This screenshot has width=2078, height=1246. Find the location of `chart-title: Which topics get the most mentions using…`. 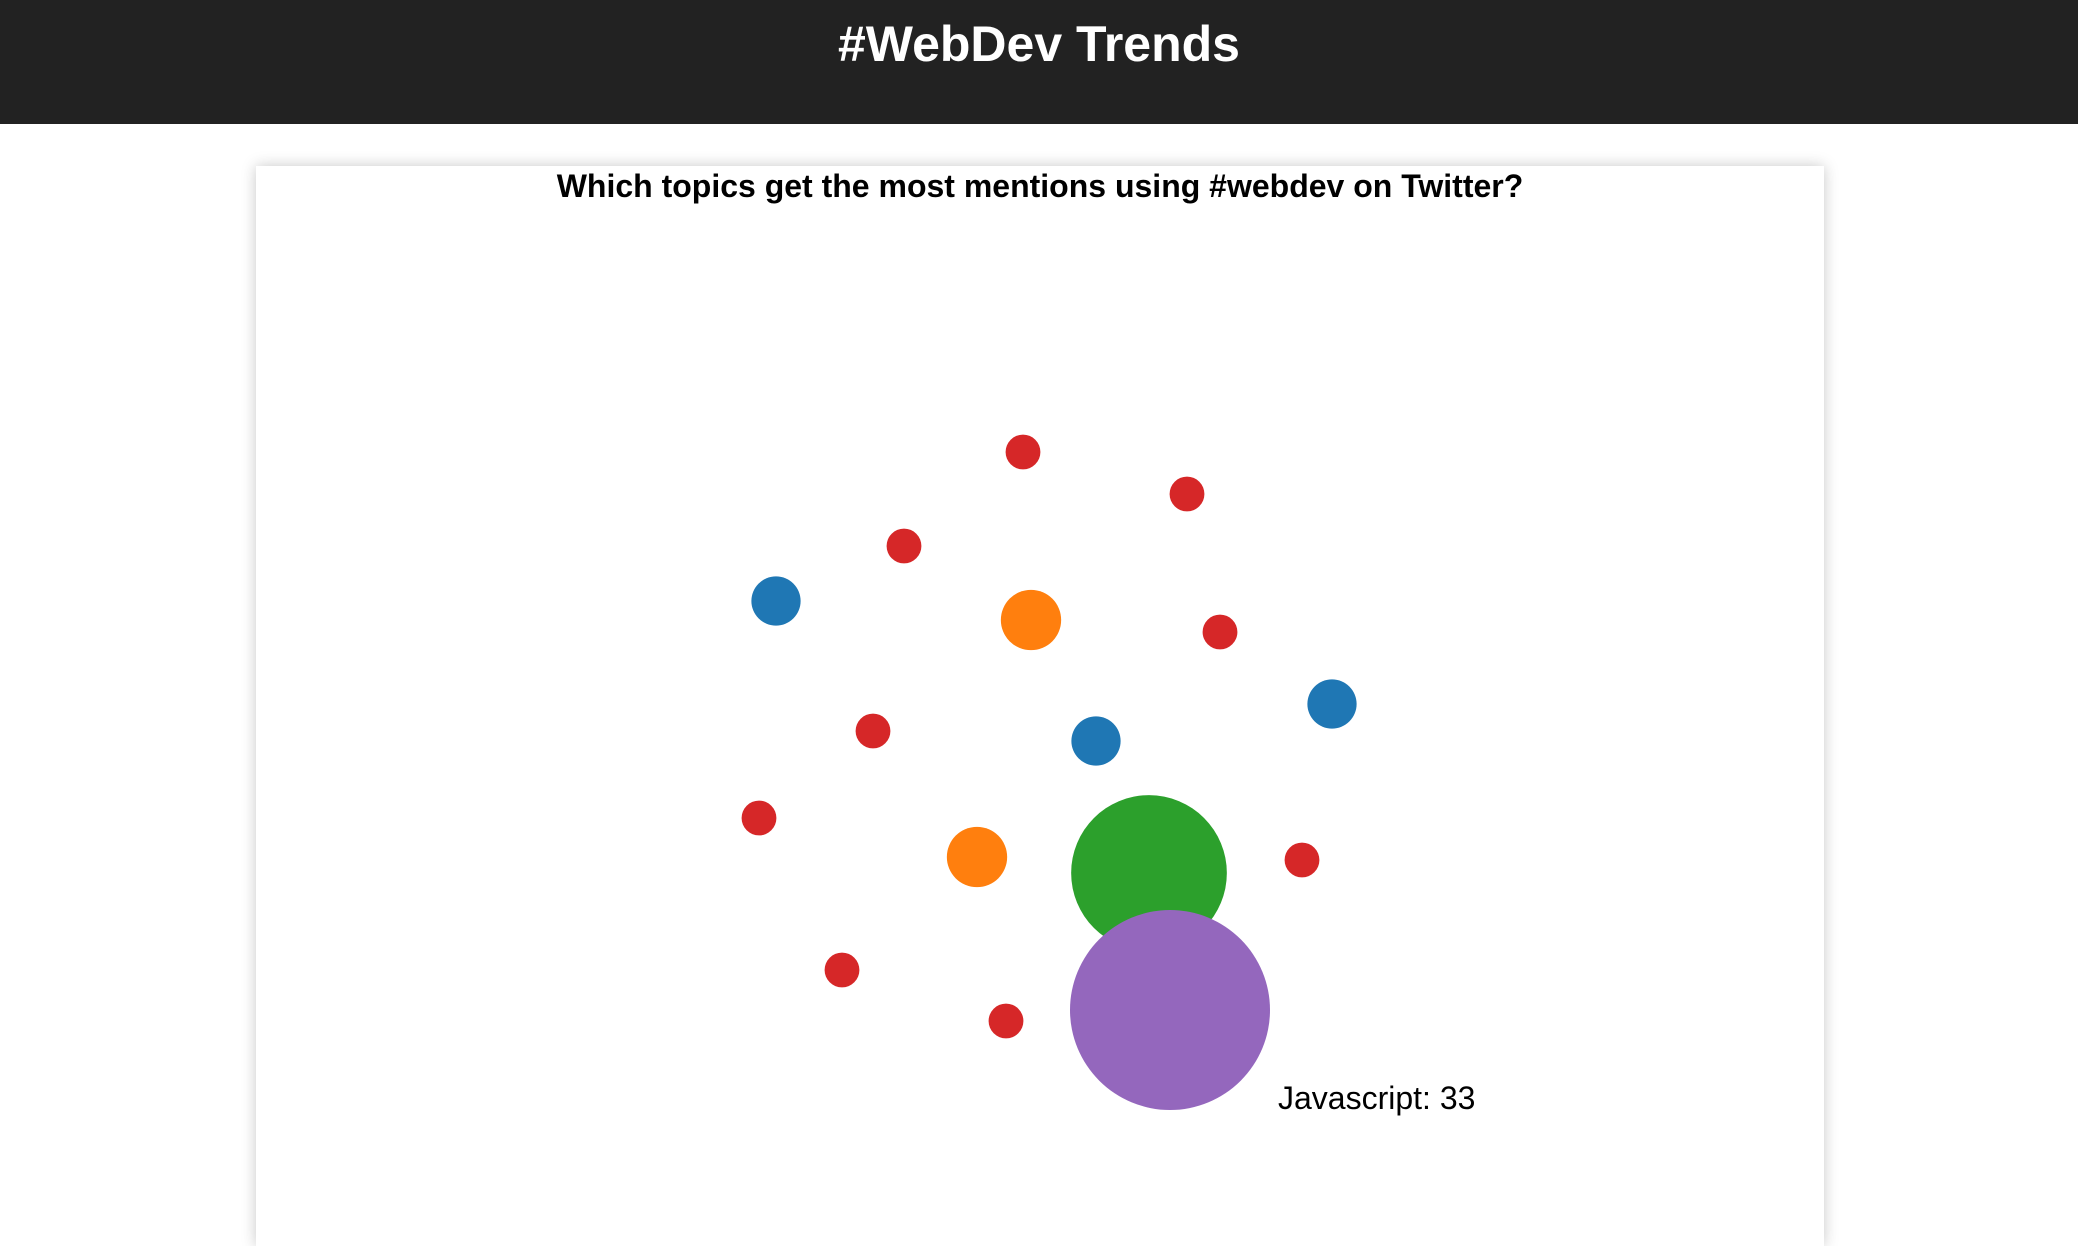

chart-title: Which topics get the most mentions using… is located at coordinates (1040, 186).